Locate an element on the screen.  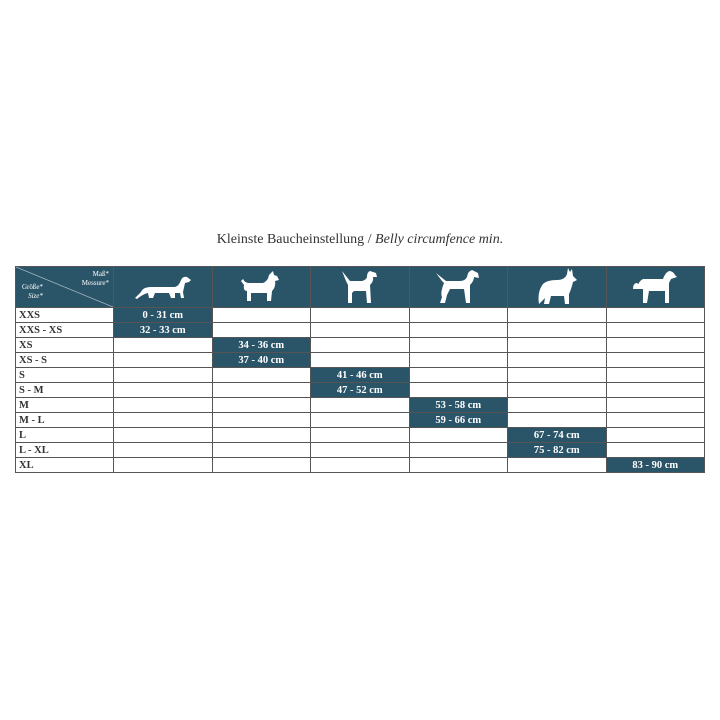
terrier-icon is located at coordinates (261, 287).